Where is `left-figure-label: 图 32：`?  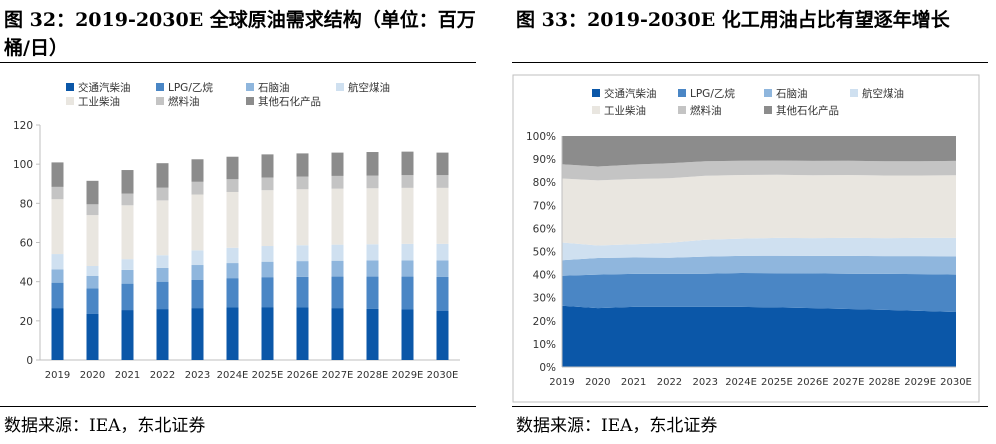 left-figure-label: 图 32： is located at coordinates (40, 20).